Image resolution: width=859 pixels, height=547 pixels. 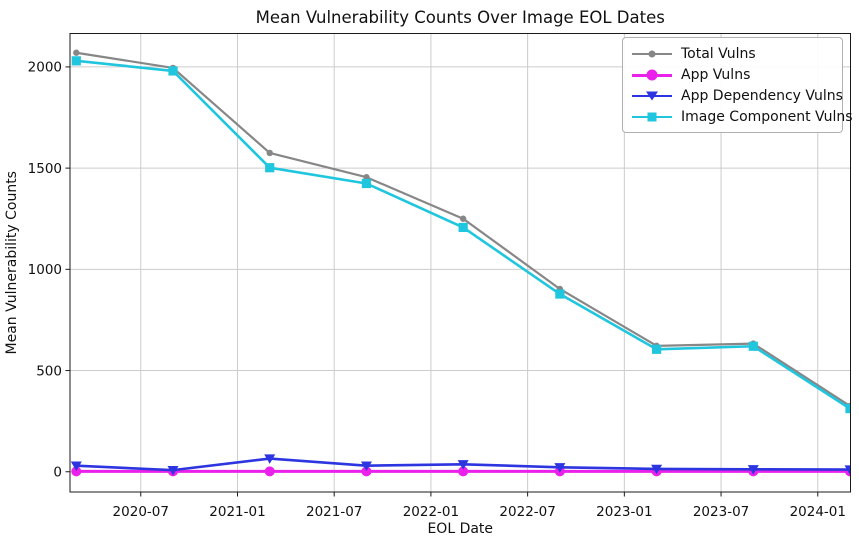 What do you see at coordinates (818, 512) in the screenshot?
I see `x-tick-label: 2024-01` at bounding box center [818, 512].